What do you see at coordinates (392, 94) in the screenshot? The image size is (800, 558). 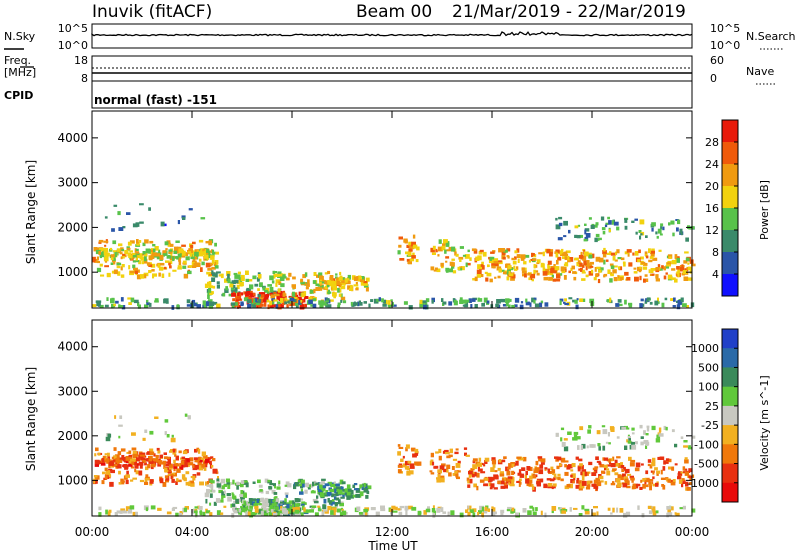 I see `cpid-frame` at bounding box center [392, 94].